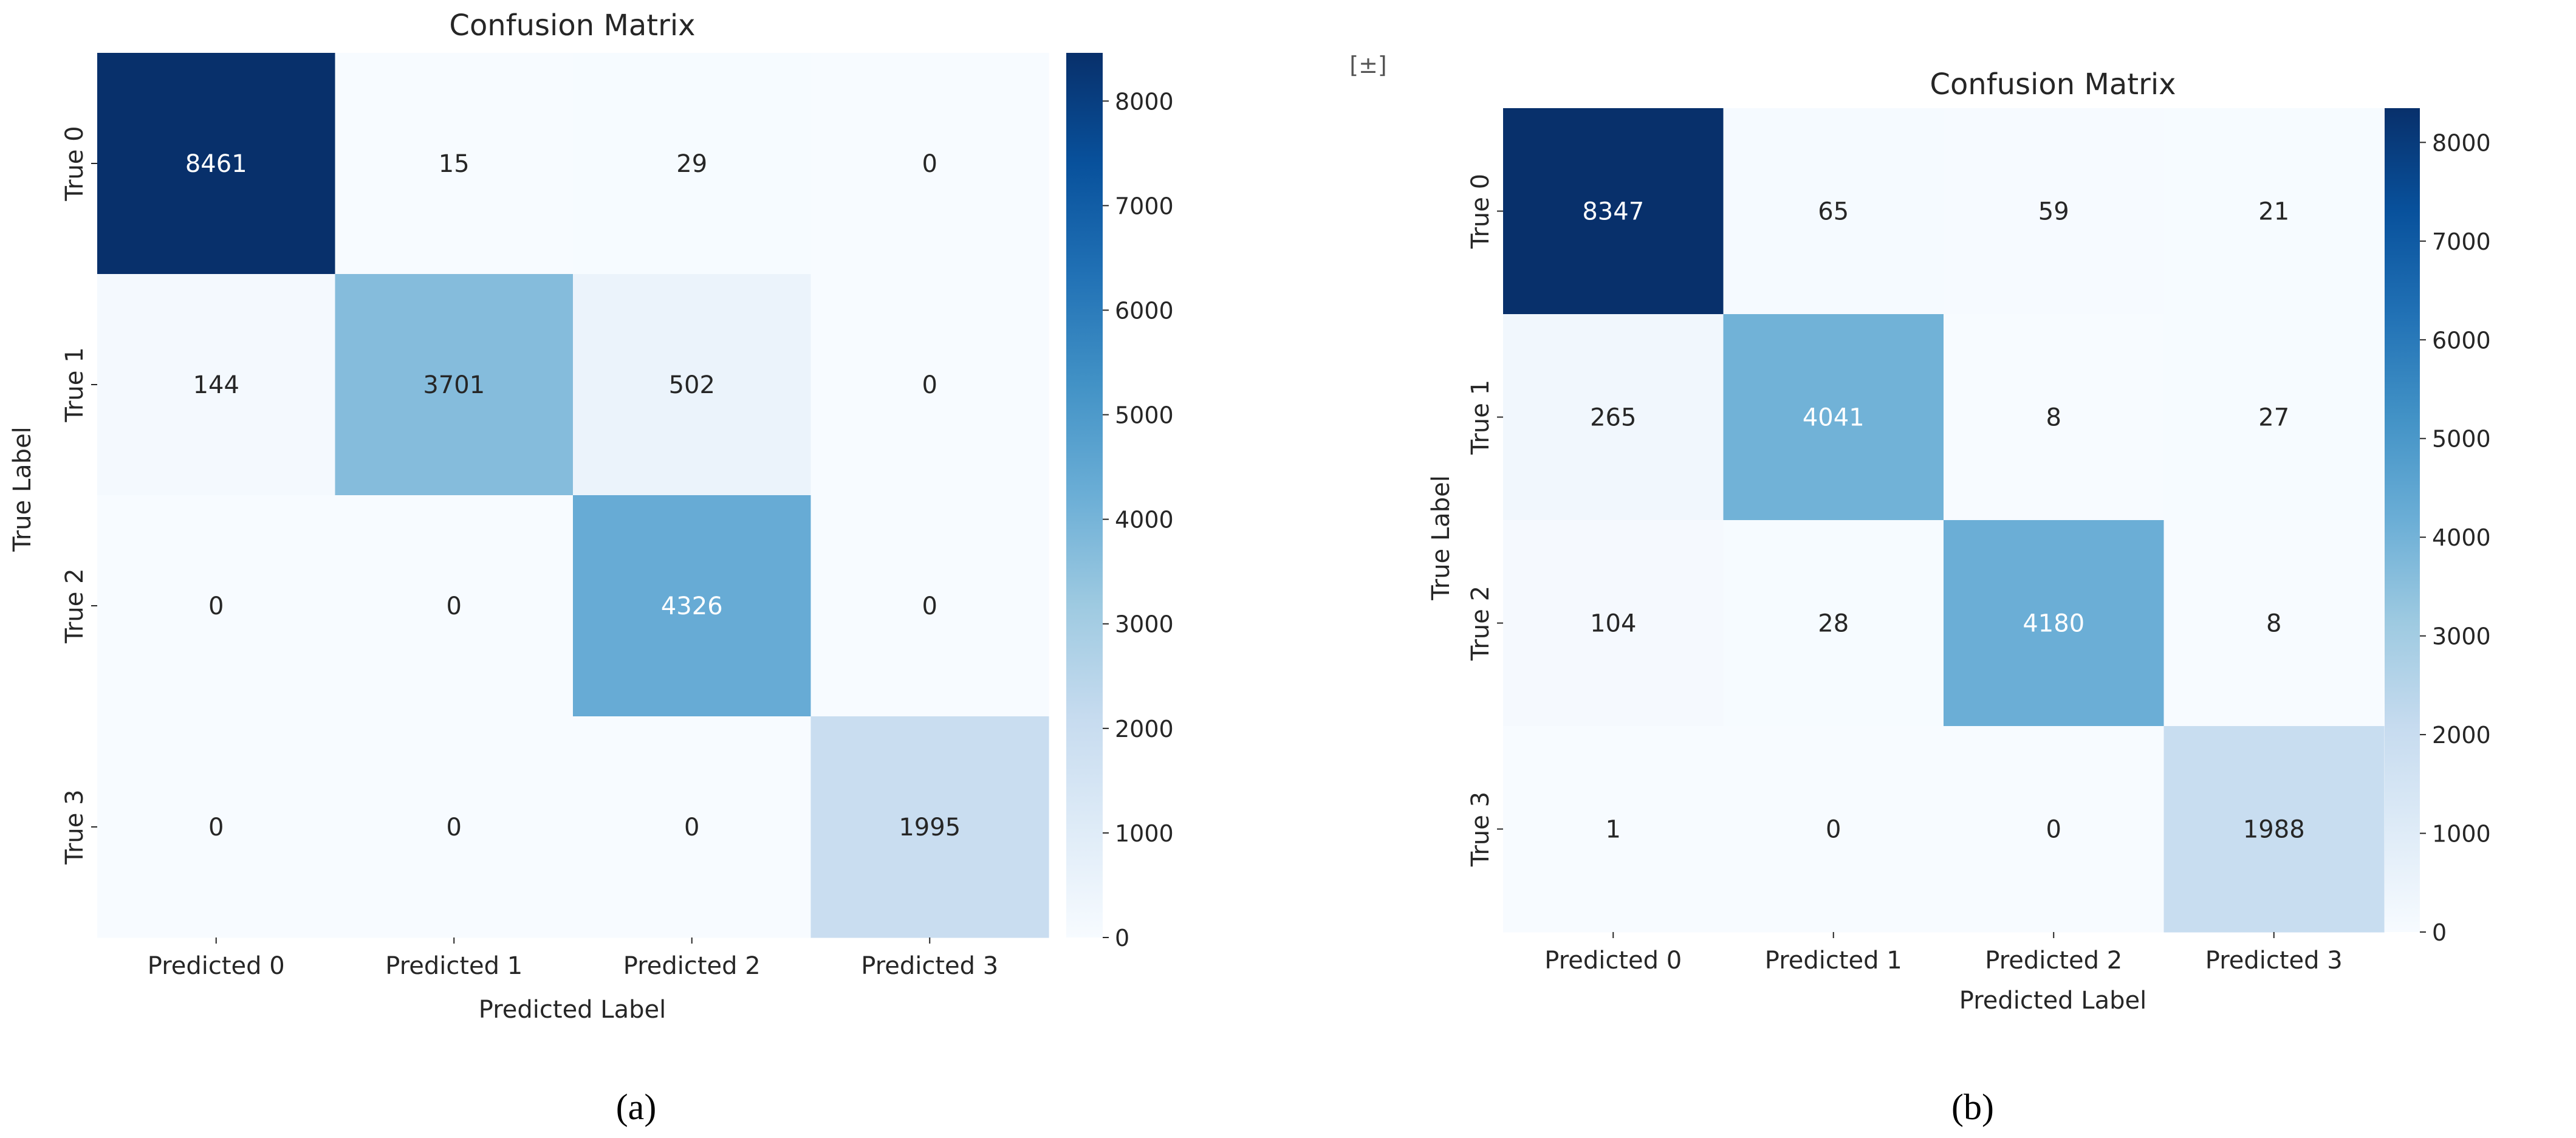  I want to click on cell-value-r2-c2: 4326, so click(692, 606).